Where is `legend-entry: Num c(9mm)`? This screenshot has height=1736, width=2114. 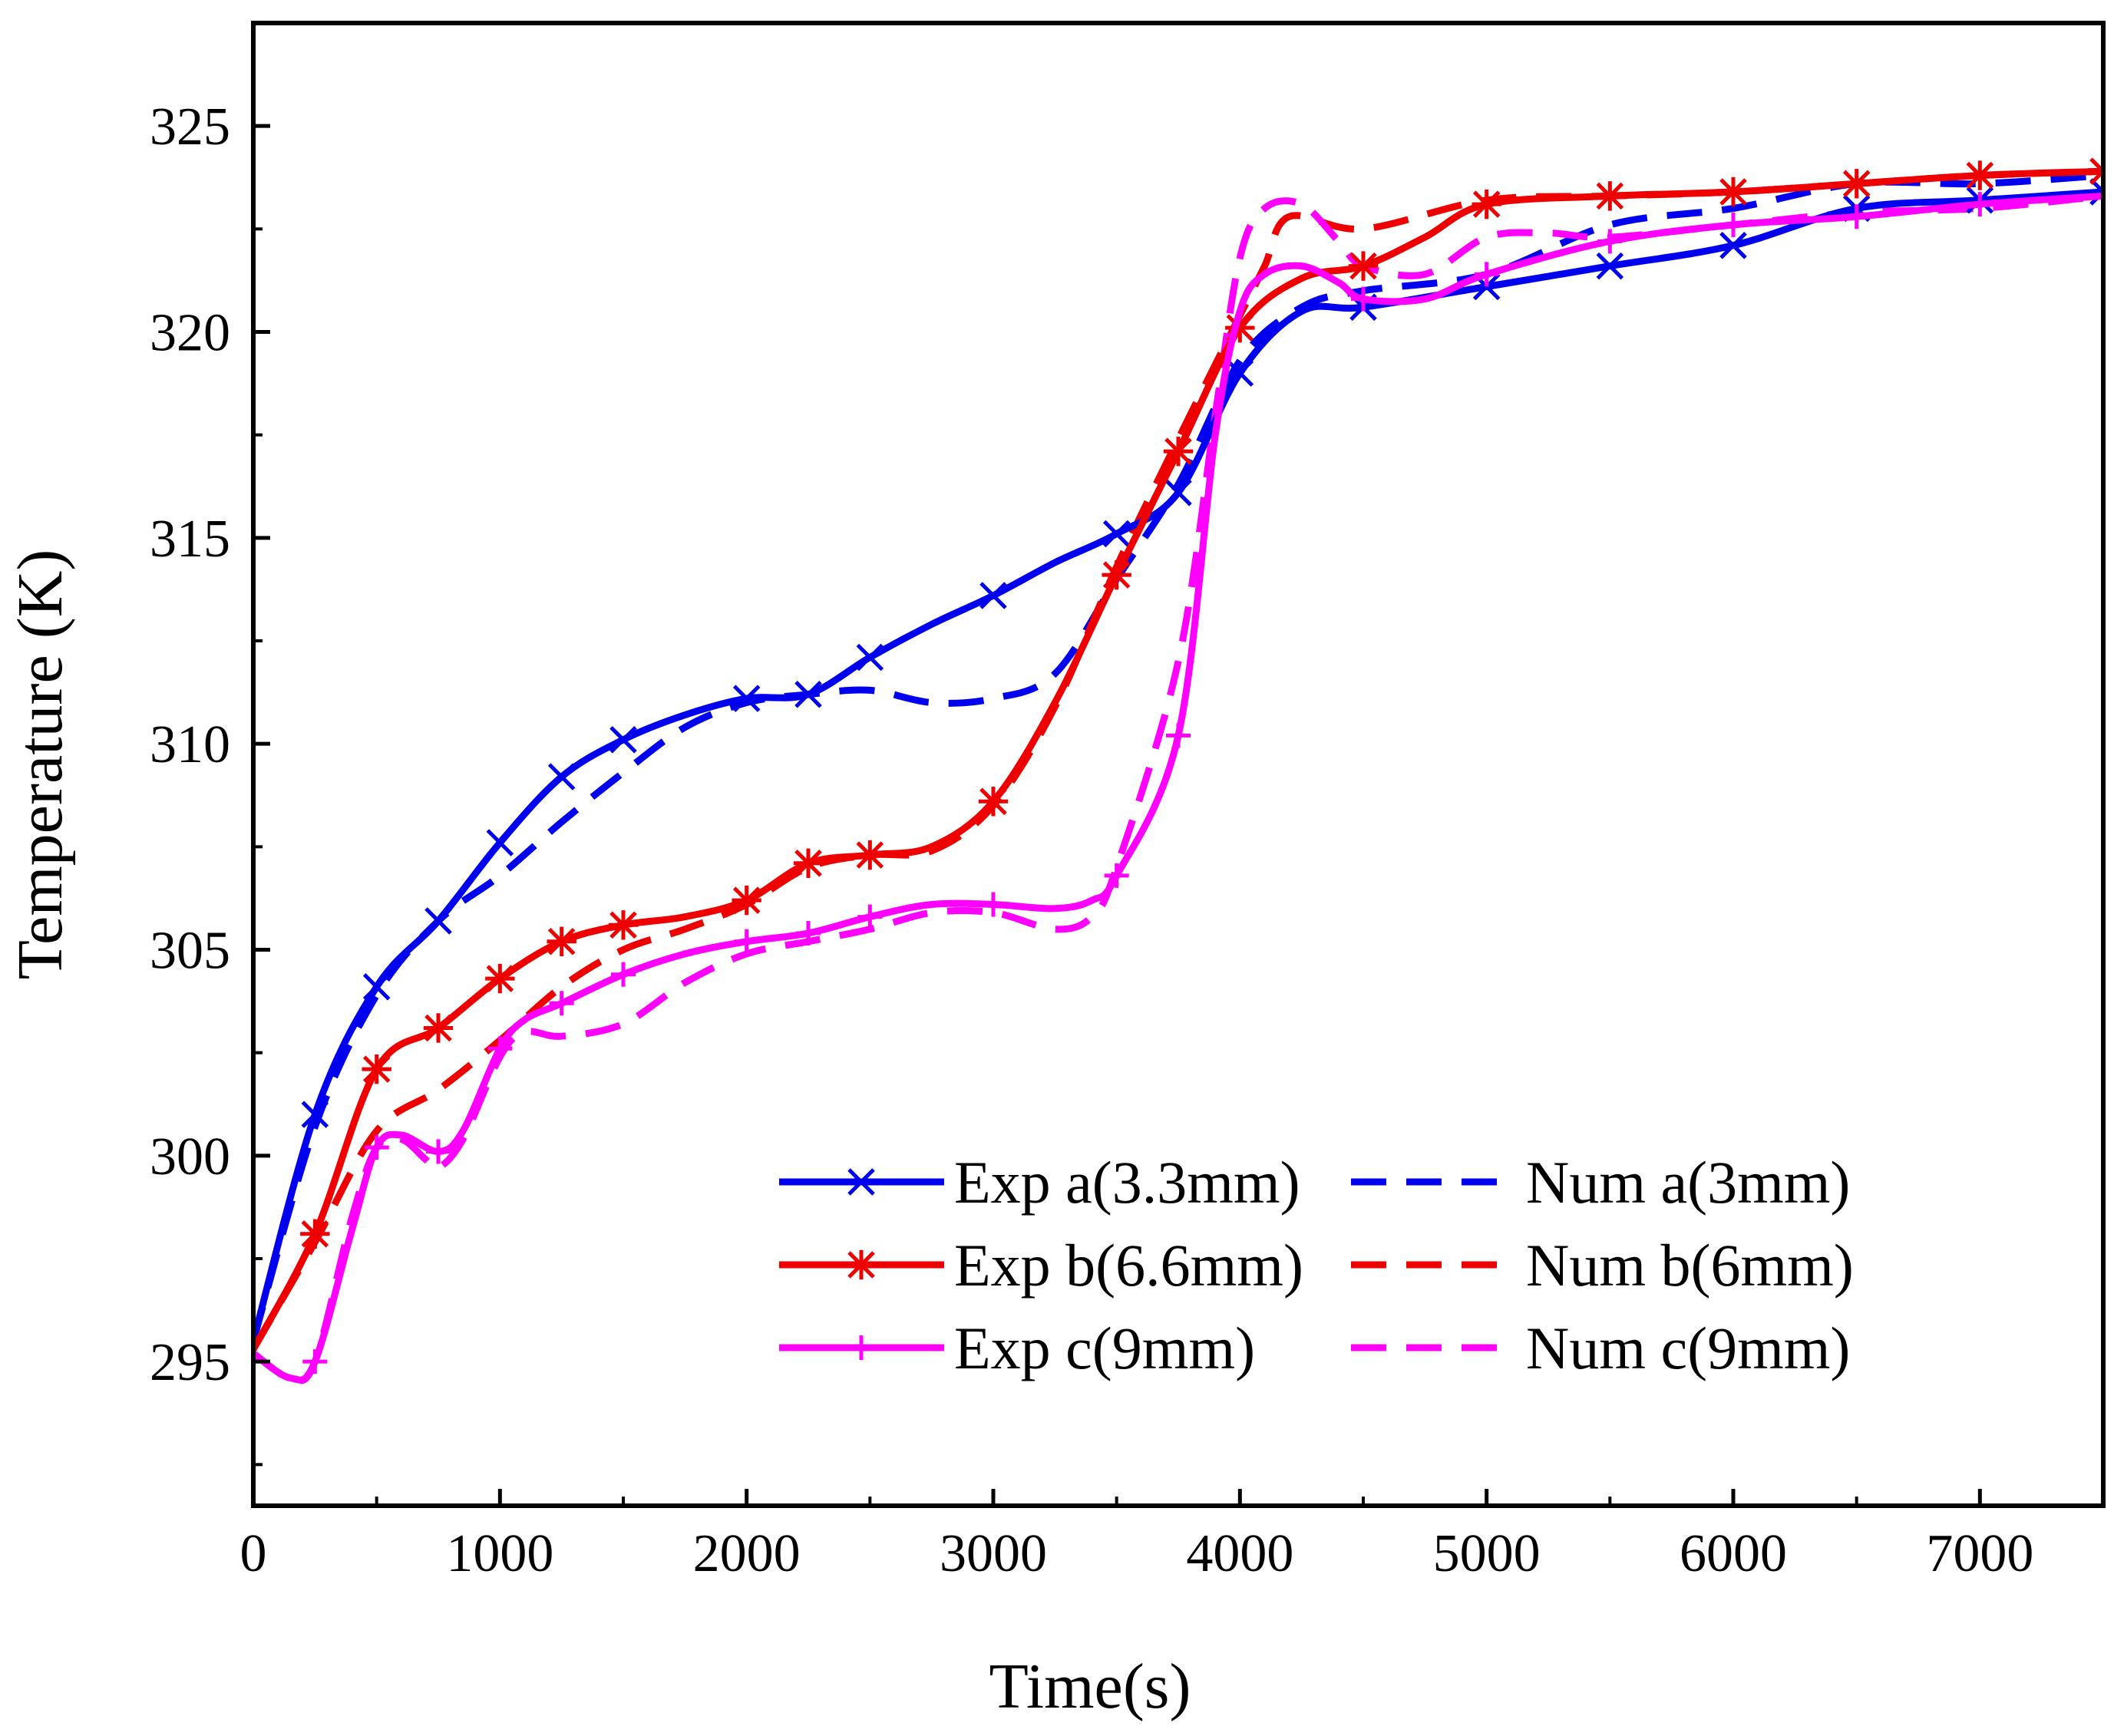 legend-entry: Num c(9mm) is located at coordinates (1600, 1348).